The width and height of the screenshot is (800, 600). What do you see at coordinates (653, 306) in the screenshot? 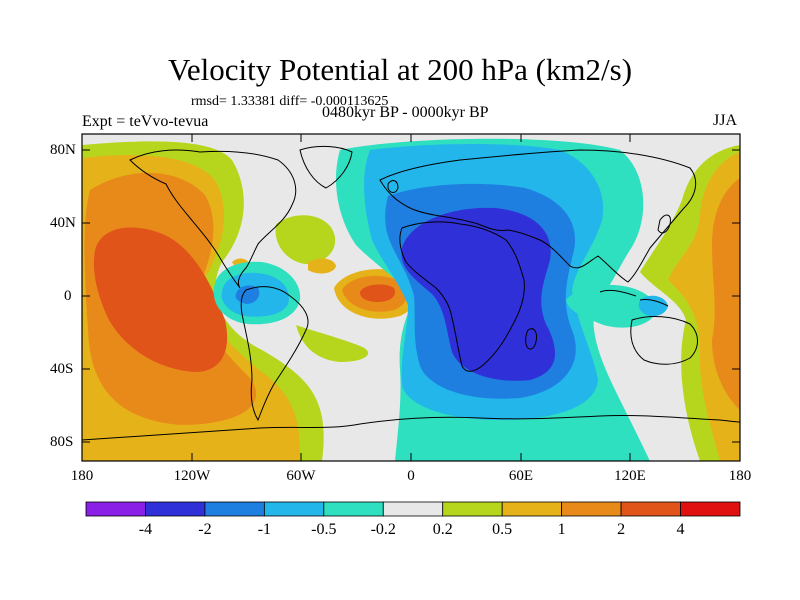
I see `maritime-negative-0.5` at bounding box center [653, 306].